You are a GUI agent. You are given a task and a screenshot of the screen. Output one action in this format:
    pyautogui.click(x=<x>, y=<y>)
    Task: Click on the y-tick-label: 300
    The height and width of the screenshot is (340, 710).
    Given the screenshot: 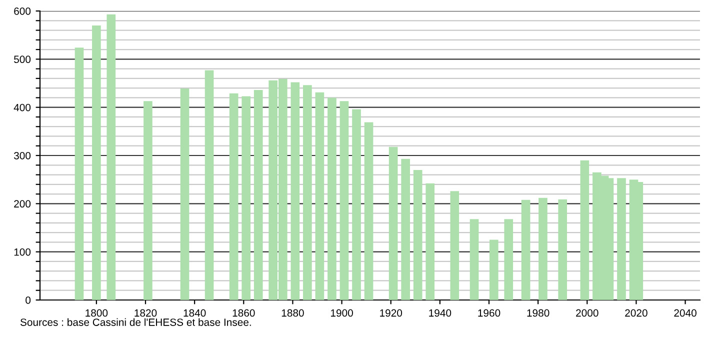 What is the action you would take?
    pyautogui.click(x=22, y=156)
    